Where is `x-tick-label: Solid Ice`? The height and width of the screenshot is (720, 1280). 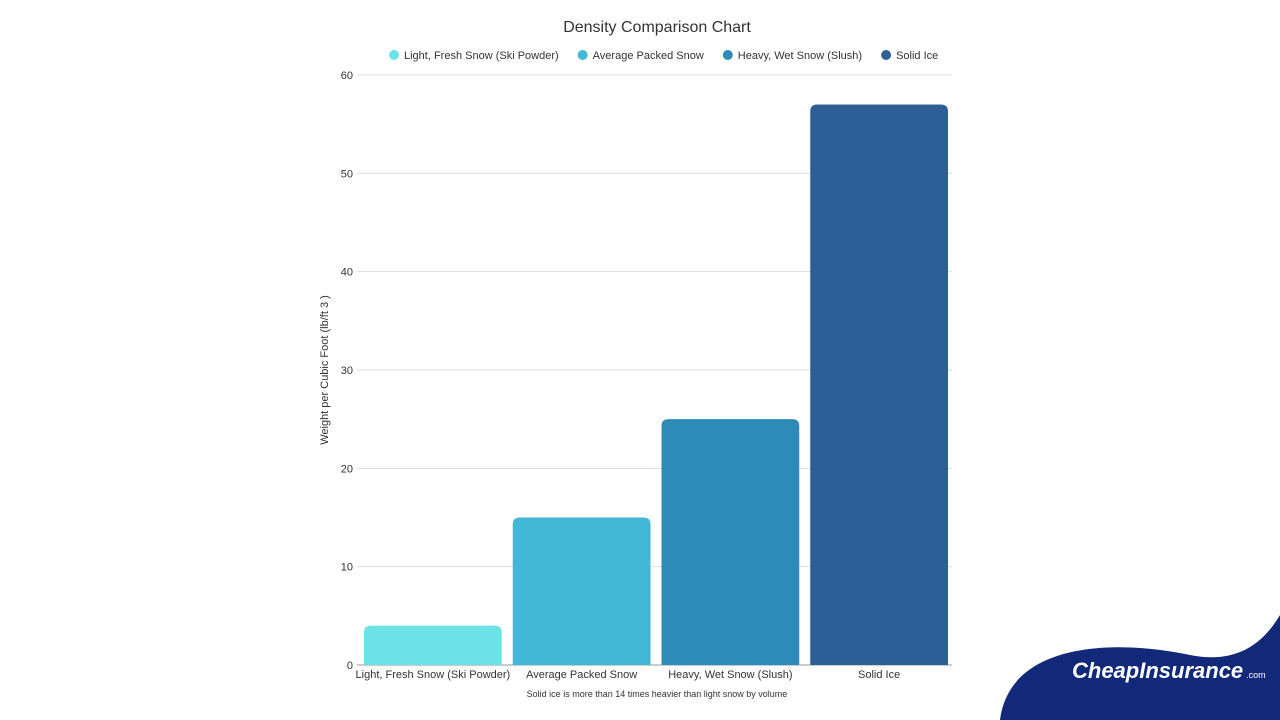 x-tick-label: Solid Ice is located at coordinates (879, 675).